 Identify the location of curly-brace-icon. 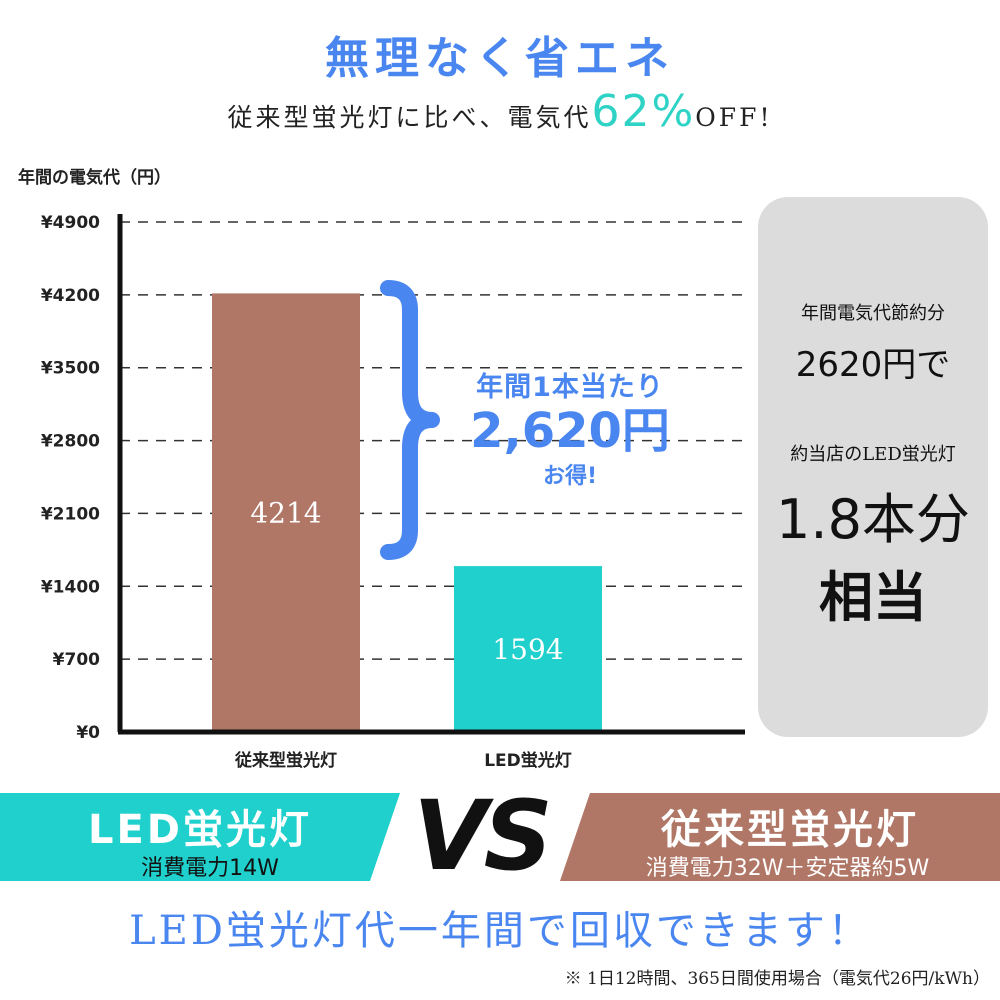
(410, 420).